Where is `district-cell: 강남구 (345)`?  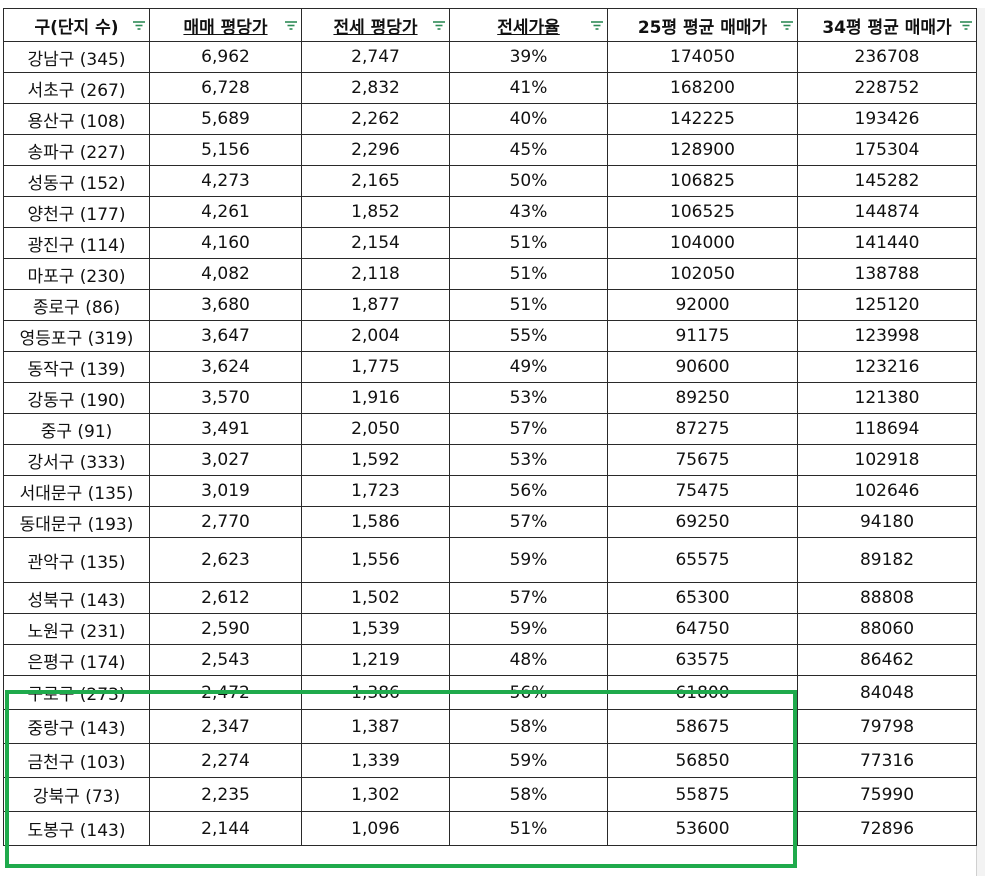
district-cell: 강남구 (345) is located at coordinates (76, 57).